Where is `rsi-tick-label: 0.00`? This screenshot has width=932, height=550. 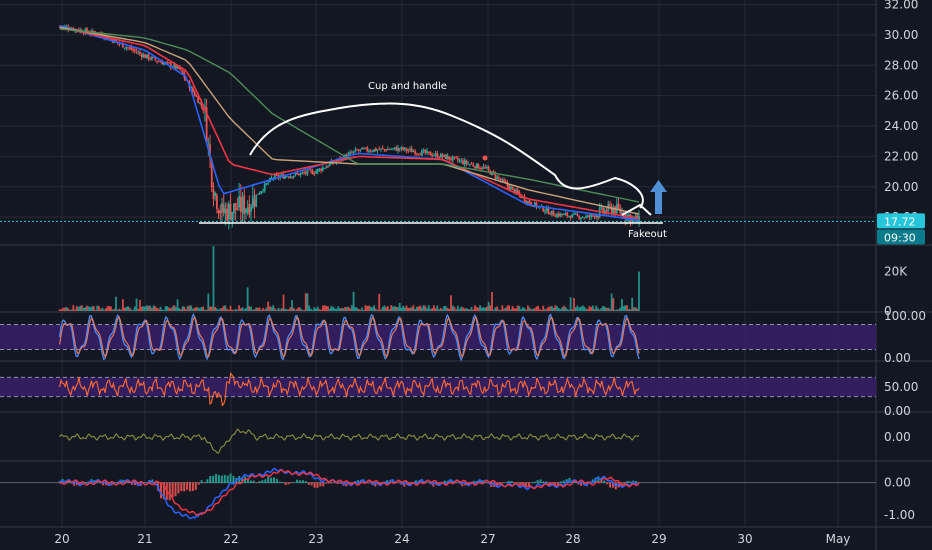 rsi-tick-label: 0.00 is located at coordinates (897, 411).